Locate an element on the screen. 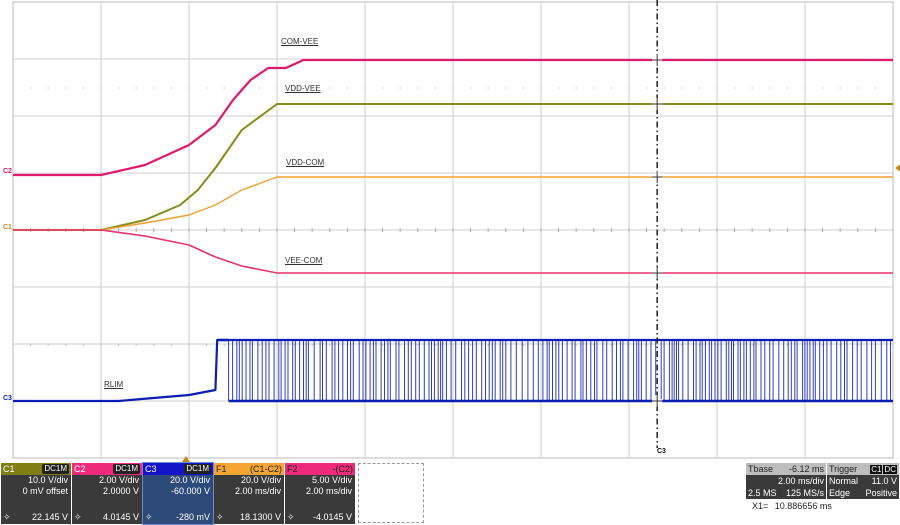  timebase-div: 2.00 ms/div is located at coordinates (800, 481).